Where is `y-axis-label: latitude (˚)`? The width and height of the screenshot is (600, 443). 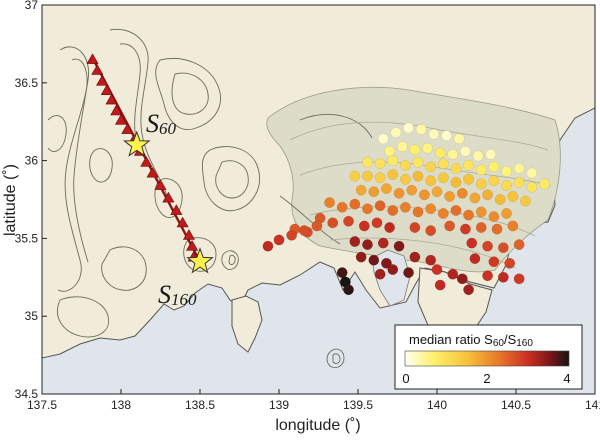
y-axis-label: latitude (˚) is located at coordinates (10, 200).